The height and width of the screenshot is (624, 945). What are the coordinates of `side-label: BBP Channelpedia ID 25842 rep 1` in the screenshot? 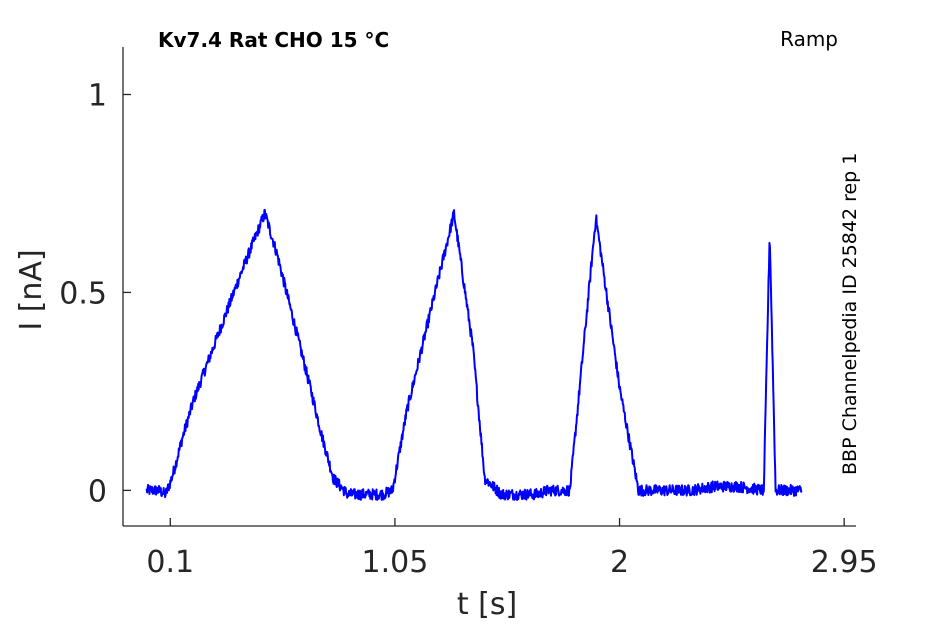 It's located at (850, 314).